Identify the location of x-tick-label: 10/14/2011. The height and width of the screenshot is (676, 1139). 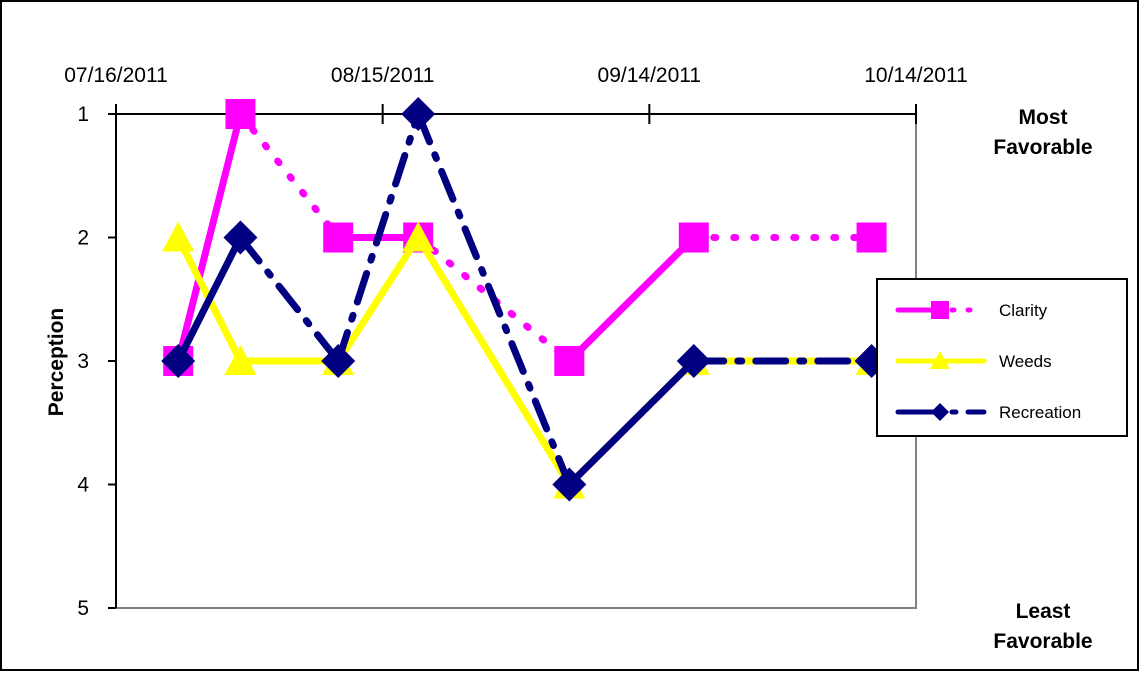
(916, 75).